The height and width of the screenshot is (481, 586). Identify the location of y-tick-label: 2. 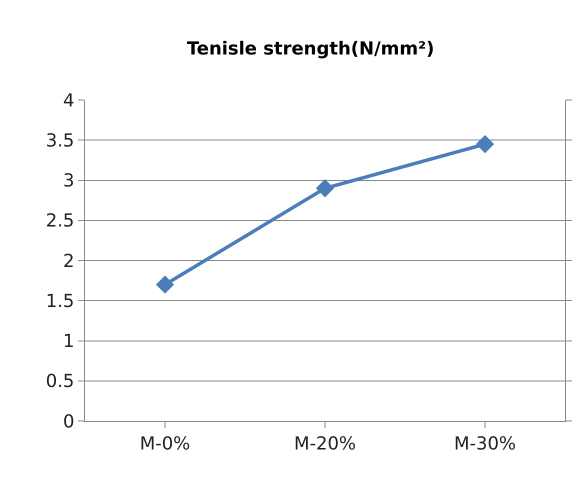
(68, 261).